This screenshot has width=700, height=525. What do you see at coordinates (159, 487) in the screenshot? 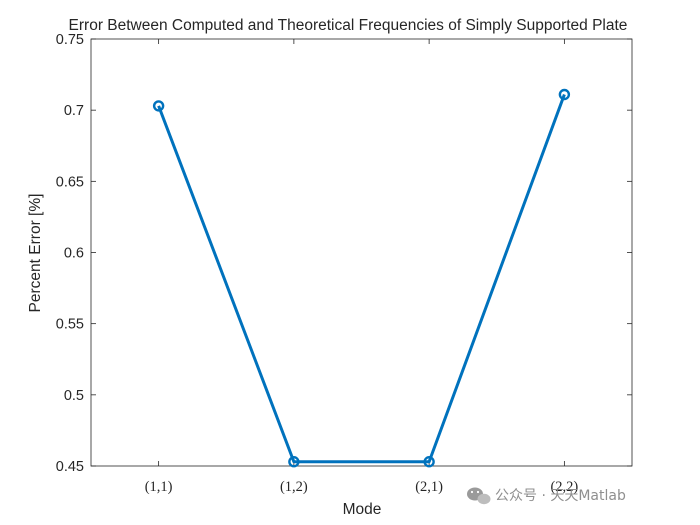
I see `x-tick-label: (1,1)` at bounding box center [159, 487].